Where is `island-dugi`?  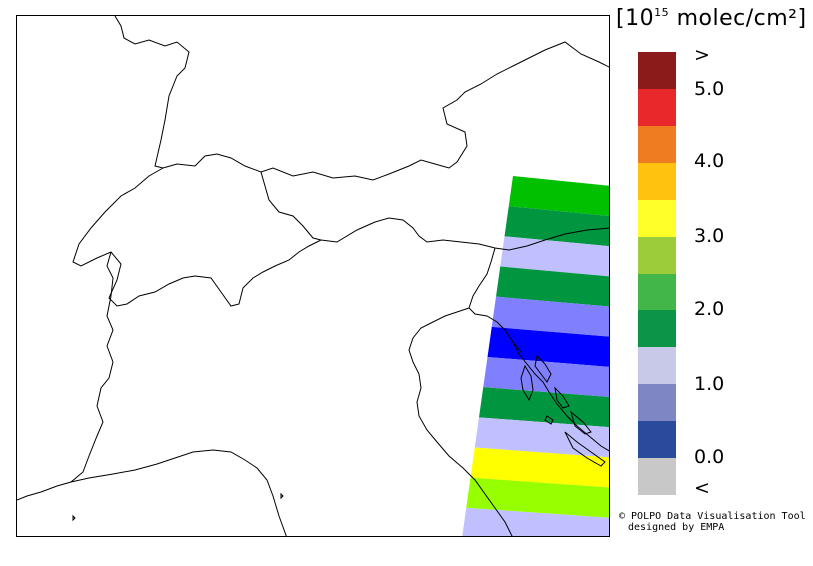
island-dugi is located at coordinates (585, 449).